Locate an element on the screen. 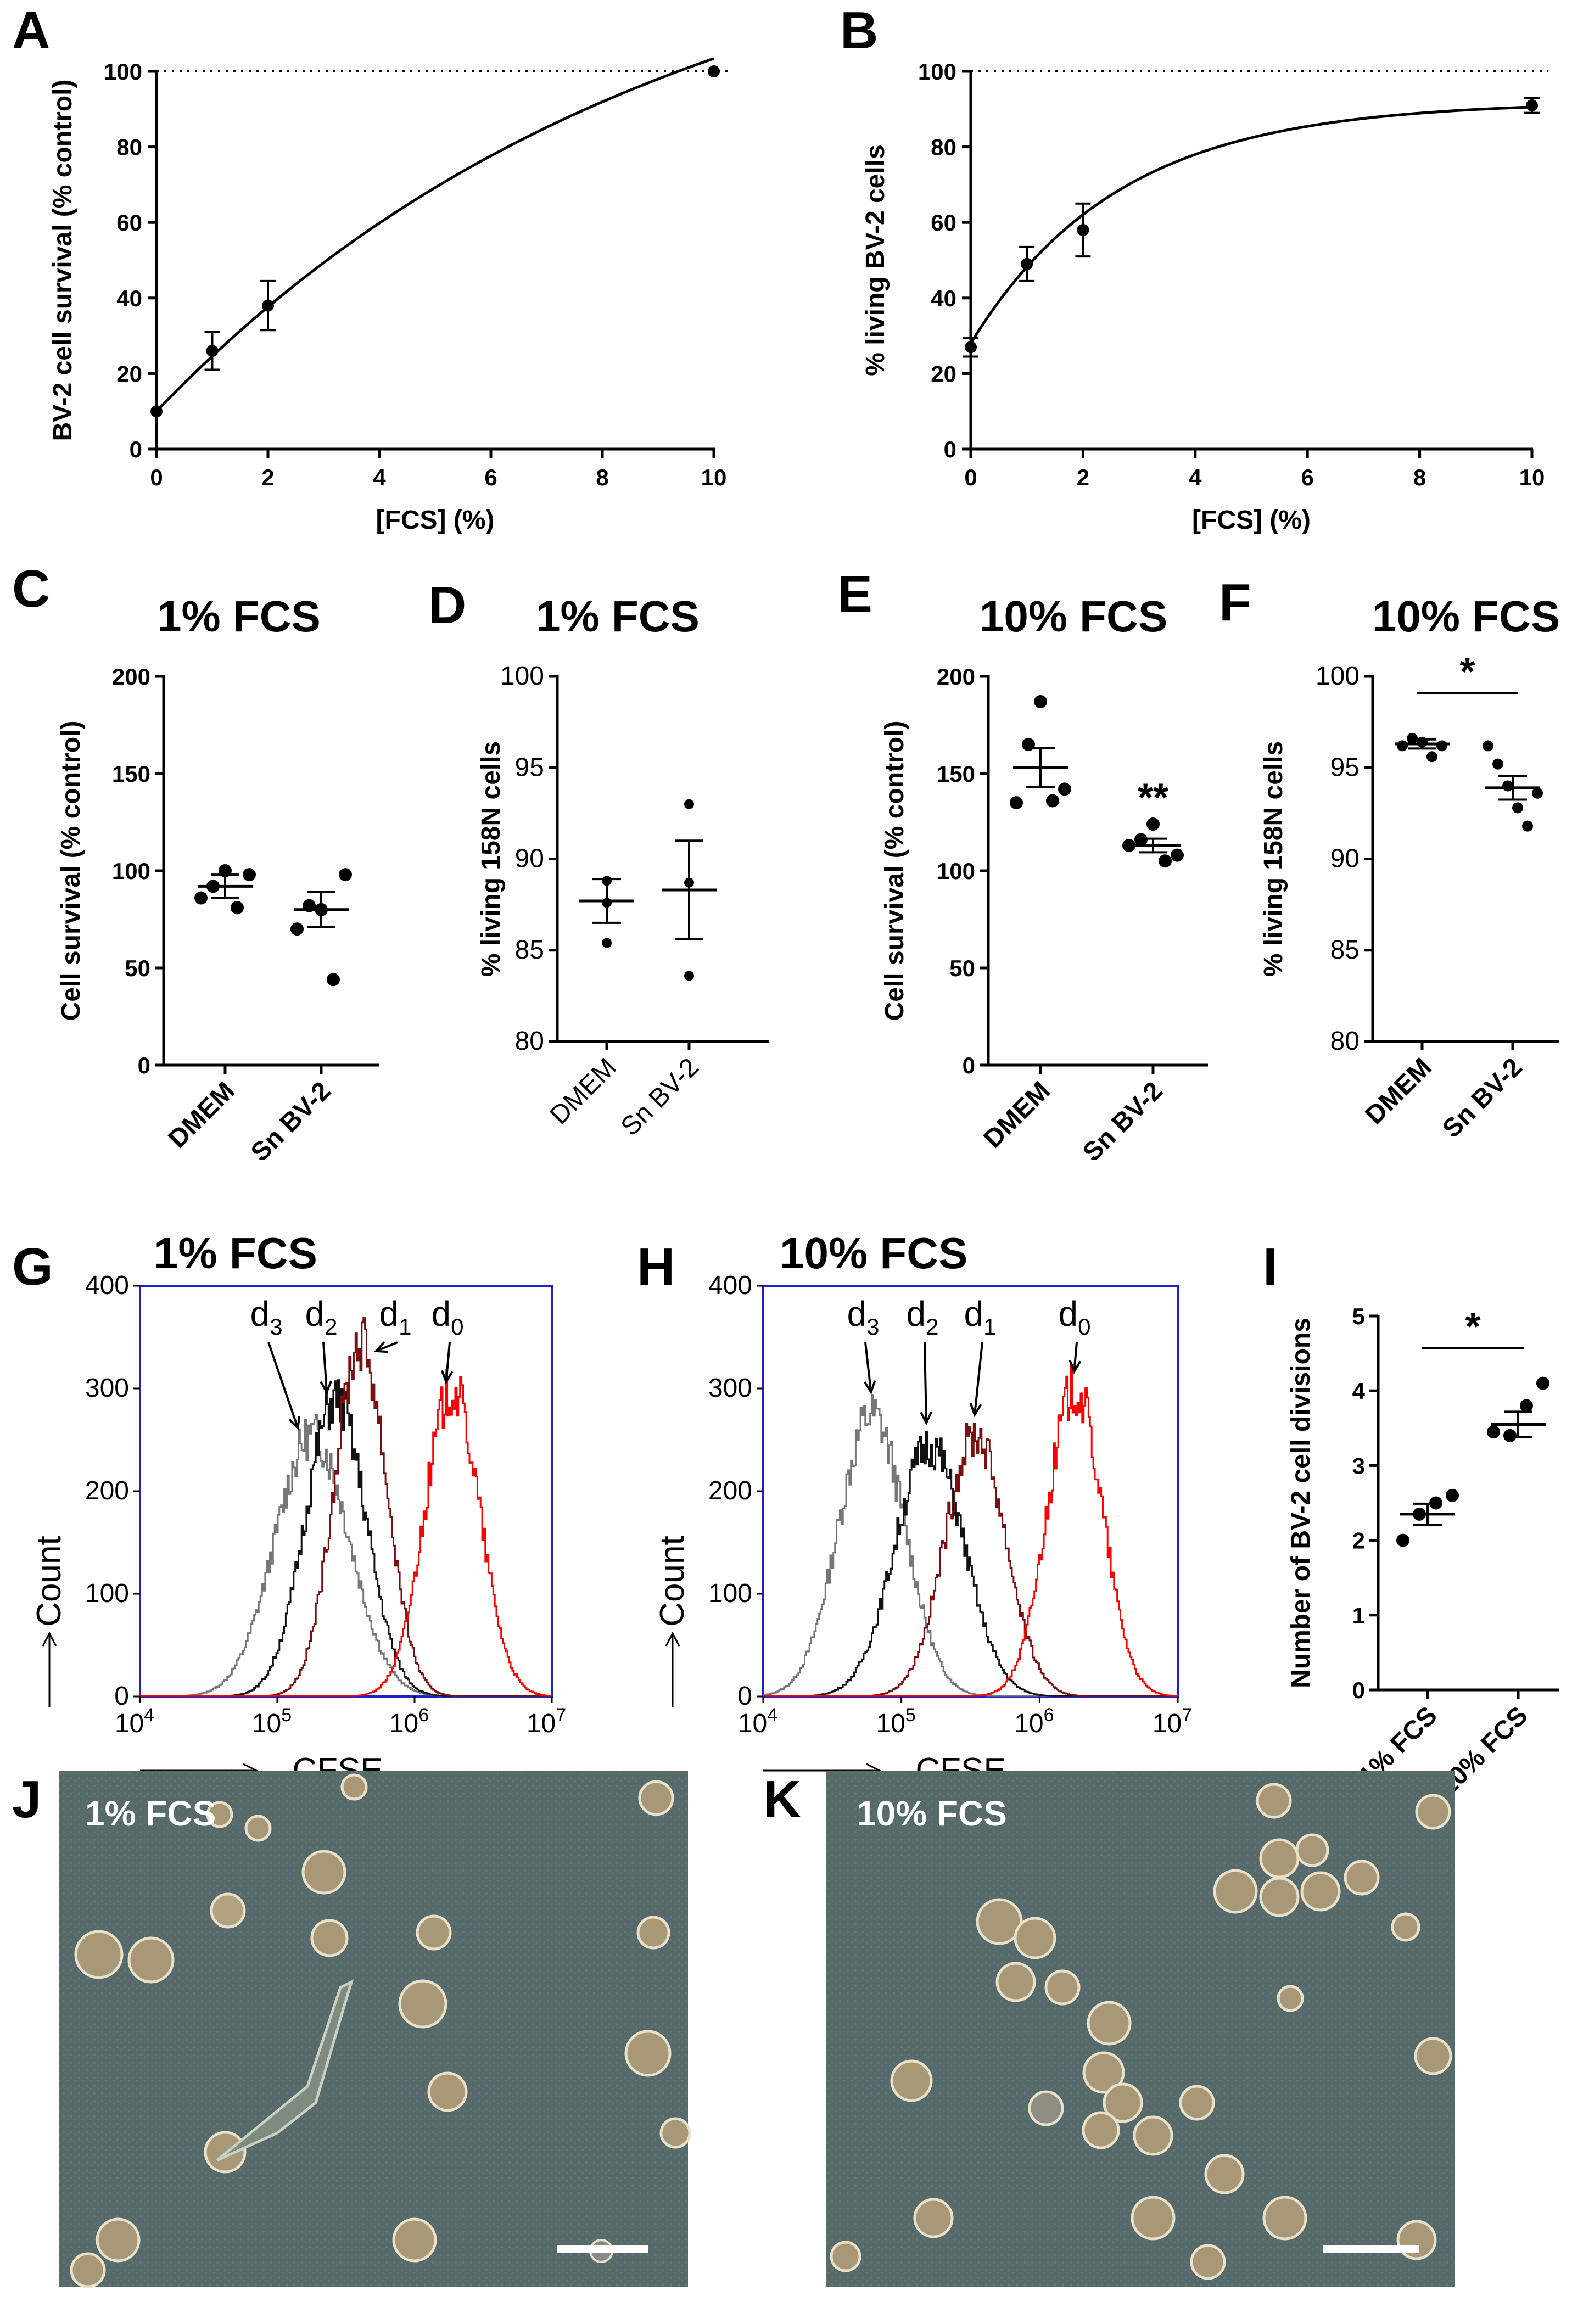 This screenshot has height=2324, width=1572. histogram-d0 is located at coordinates (346, 1533).